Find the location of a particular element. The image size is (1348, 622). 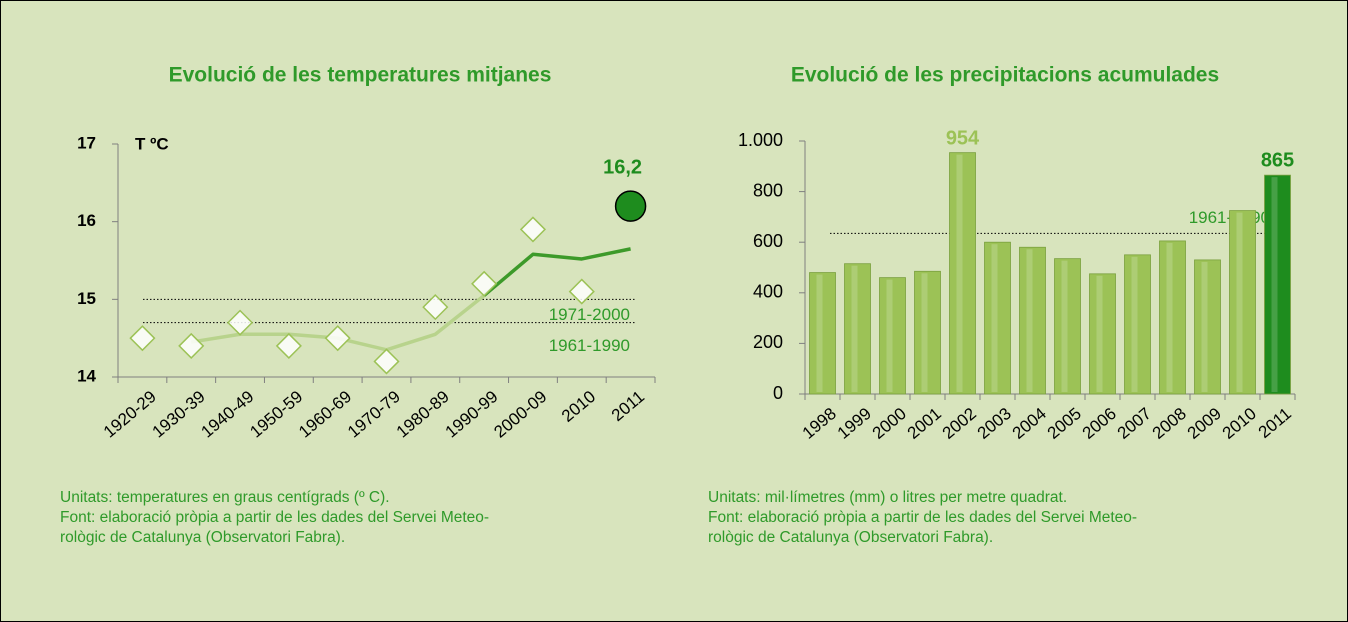

reference-label: 1971-2000 is located at coordinates (589, 314).